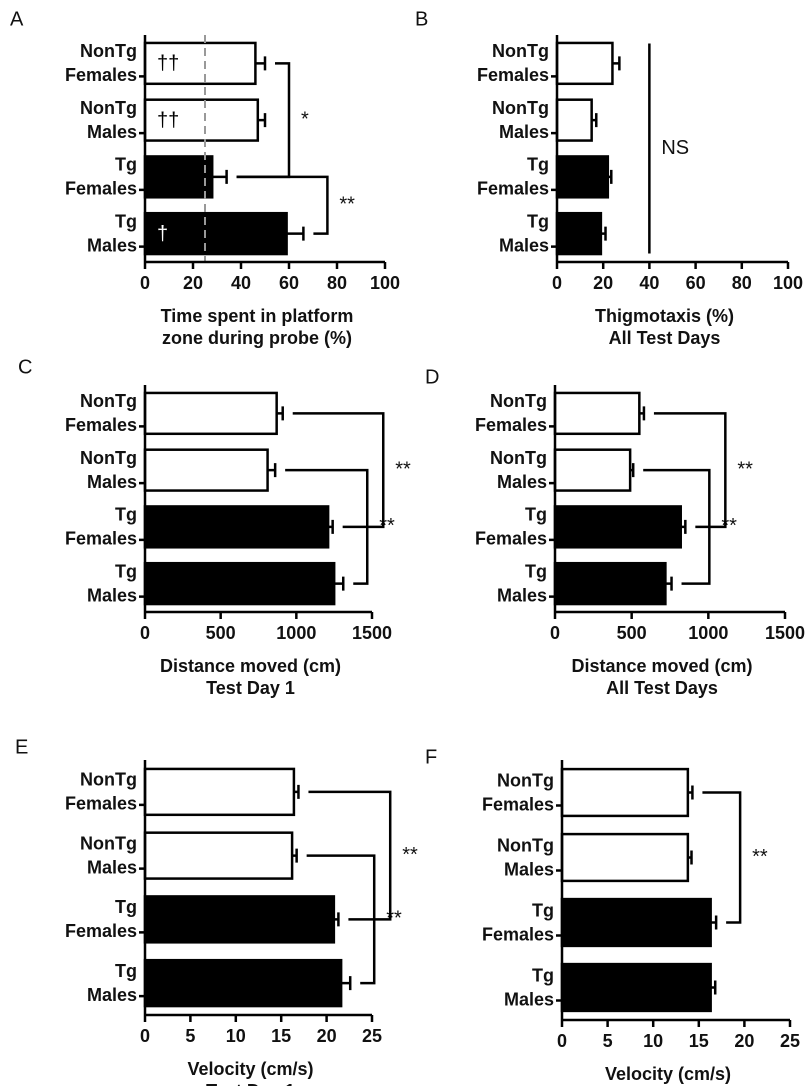  I want to click on x-axis-label: Distance moved (cm), so click(661, 666).